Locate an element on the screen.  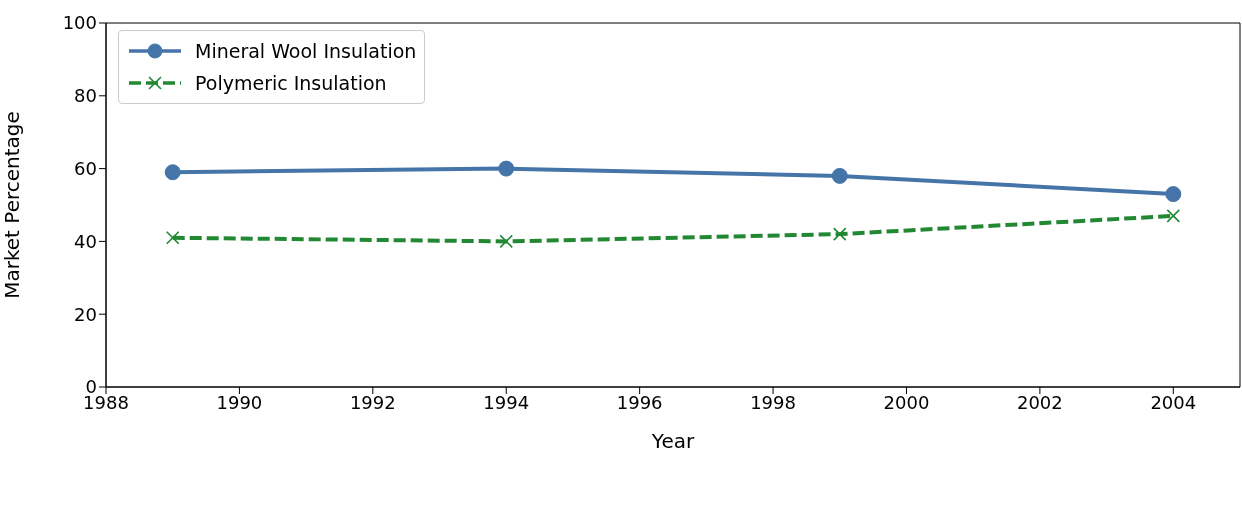
x-tick-label: 1996 is located at coordinates (639, 402).